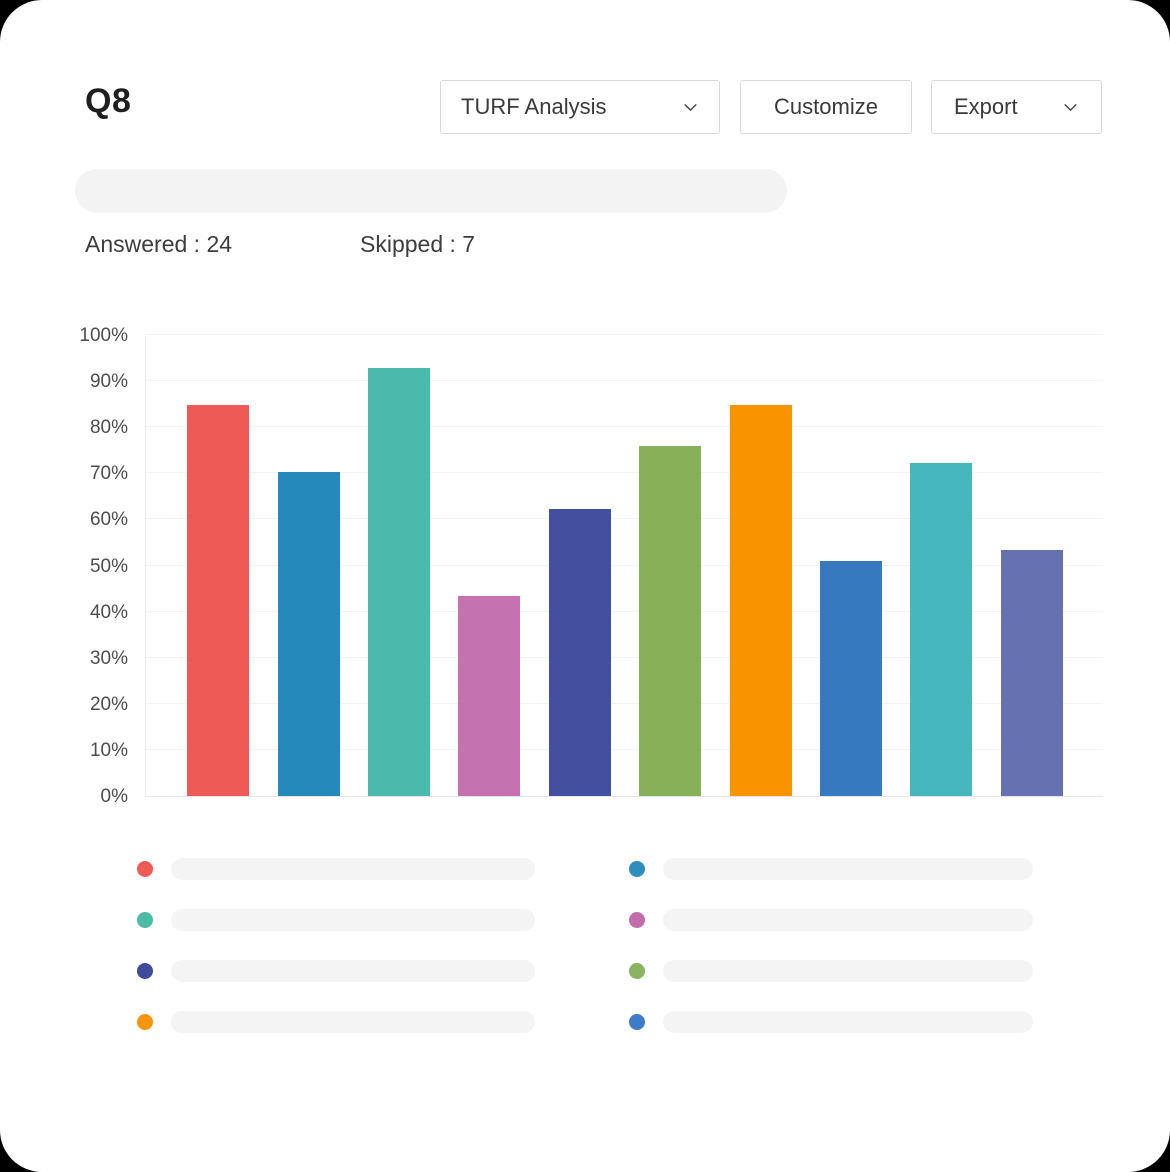 The width and height of the screenshot is (1170, 1172). I want to click on y-axis-tick-label: 30%, so click(108, 658).